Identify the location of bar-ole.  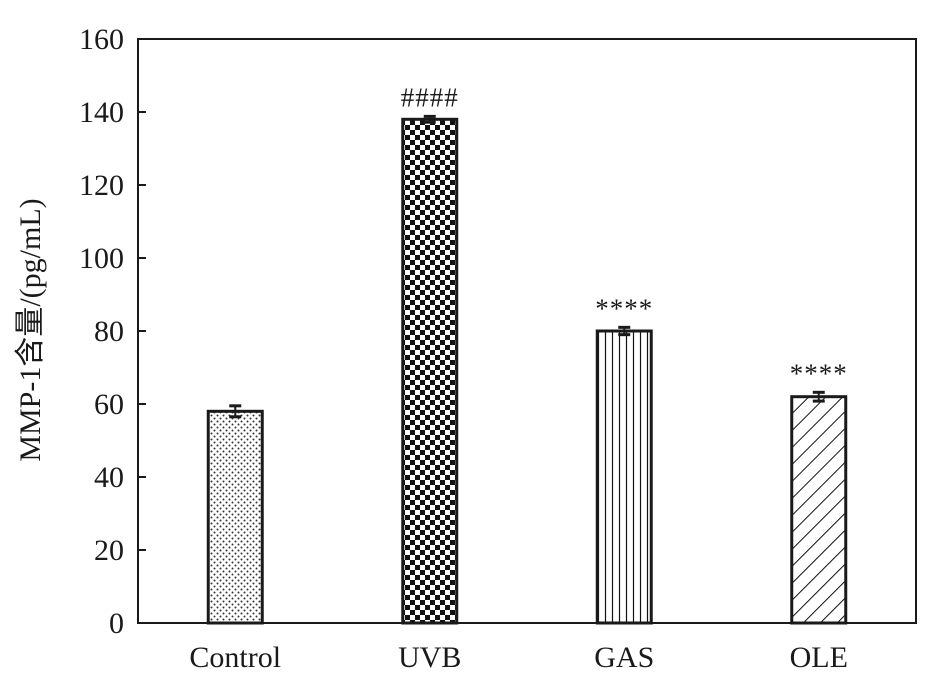
(819, 510).